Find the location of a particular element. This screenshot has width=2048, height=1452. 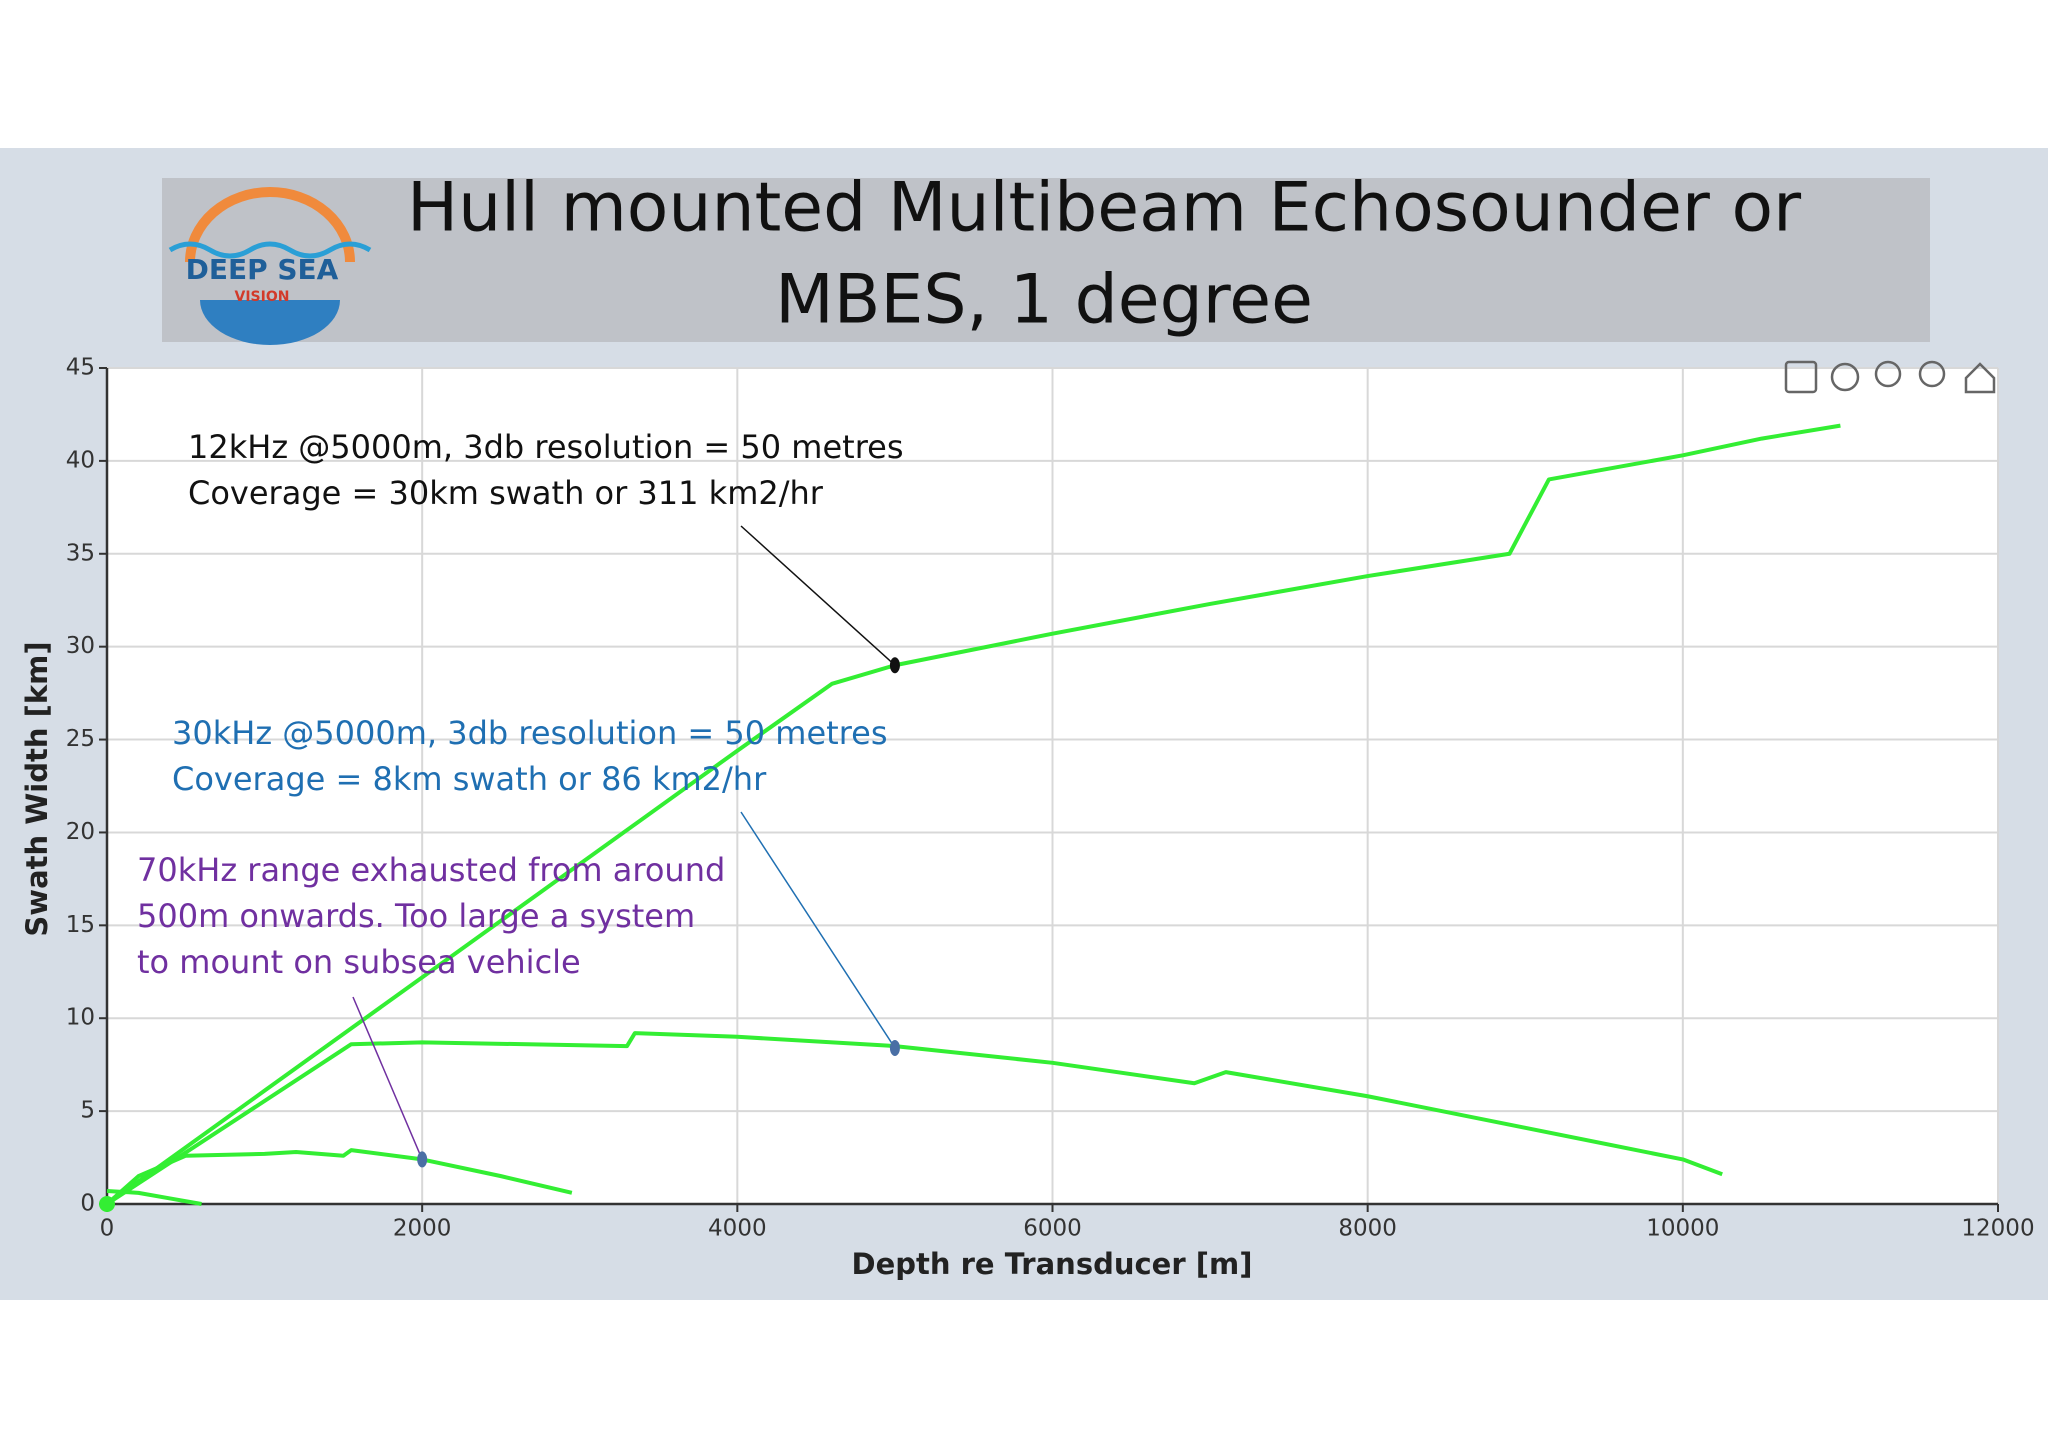

toolbar is located at coordinates (1890, 377).